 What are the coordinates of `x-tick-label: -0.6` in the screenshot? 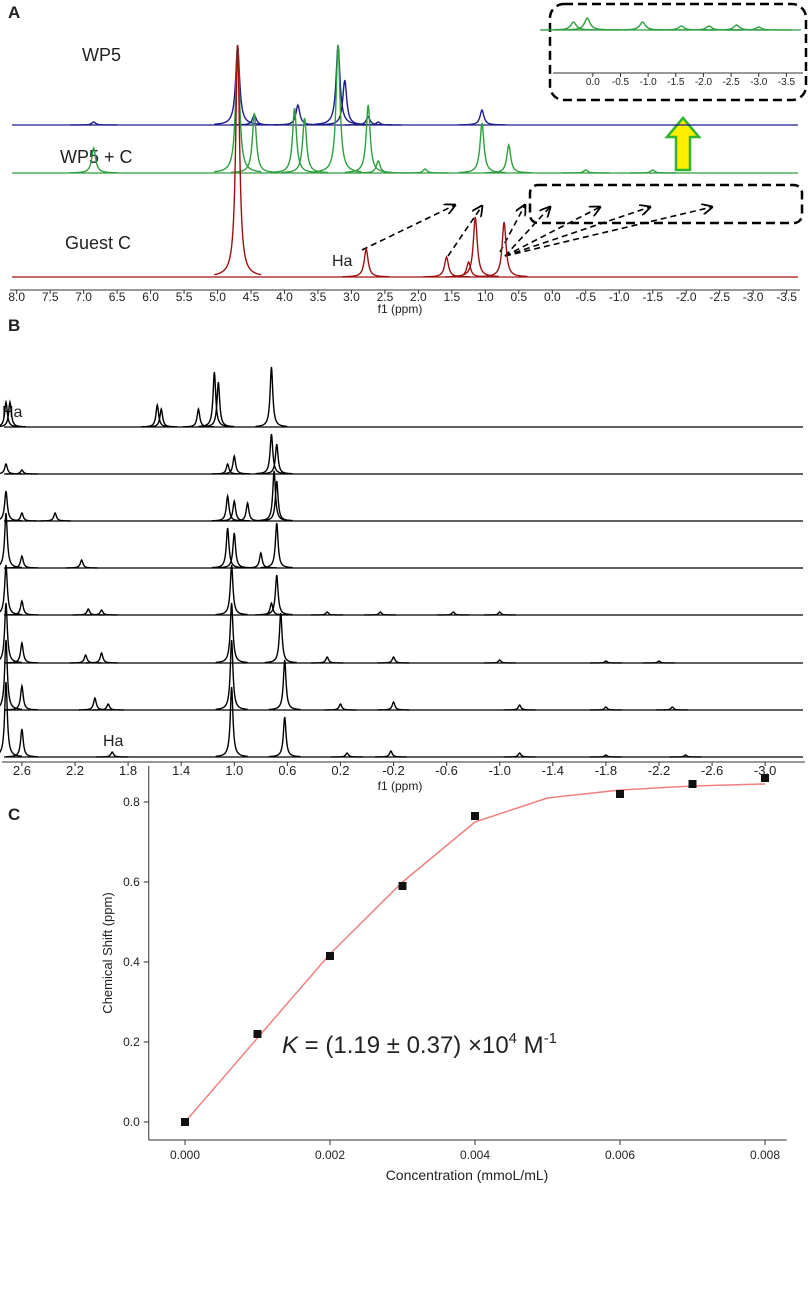 It's located at (446, 770).